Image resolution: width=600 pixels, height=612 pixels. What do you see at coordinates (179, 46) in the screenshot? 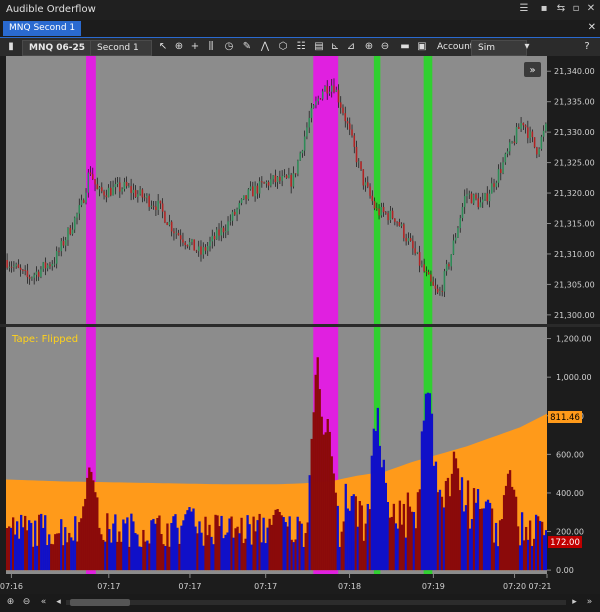
I see `global-crosshair-icon: ⊕` at bounding box center [179, 46].